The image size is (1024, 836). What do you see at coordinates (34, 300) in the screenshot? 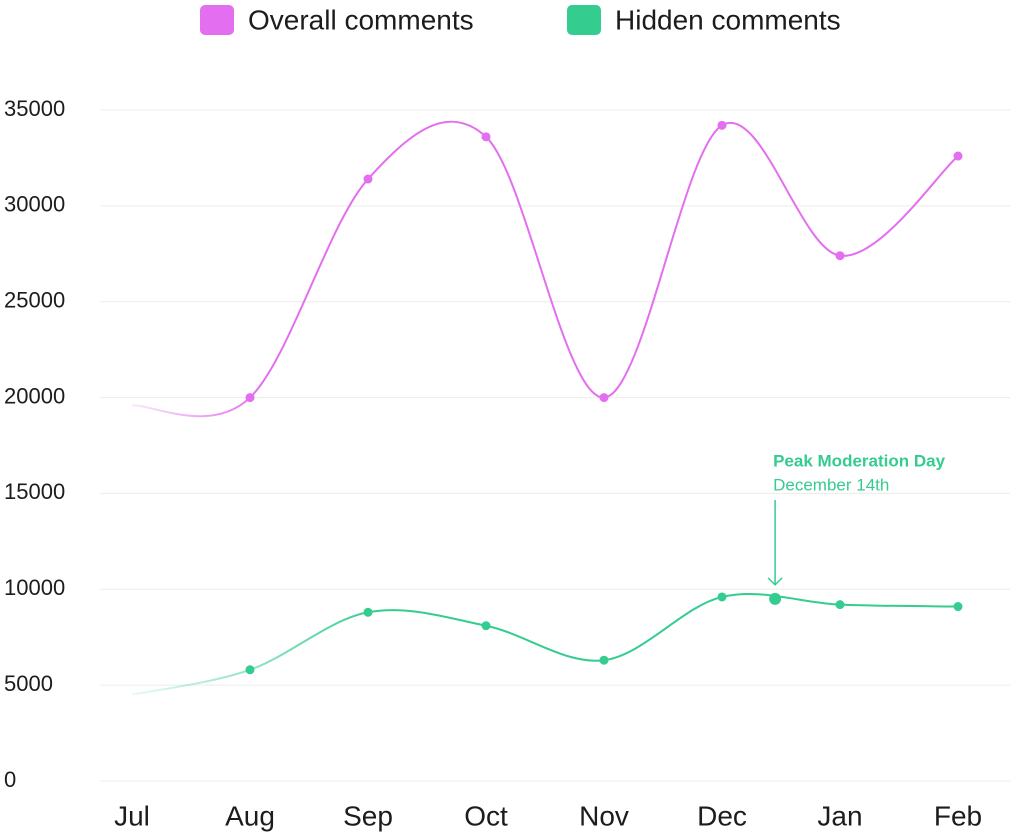
I see `y-tick-label: 25000` at bounding box center [34, 300].